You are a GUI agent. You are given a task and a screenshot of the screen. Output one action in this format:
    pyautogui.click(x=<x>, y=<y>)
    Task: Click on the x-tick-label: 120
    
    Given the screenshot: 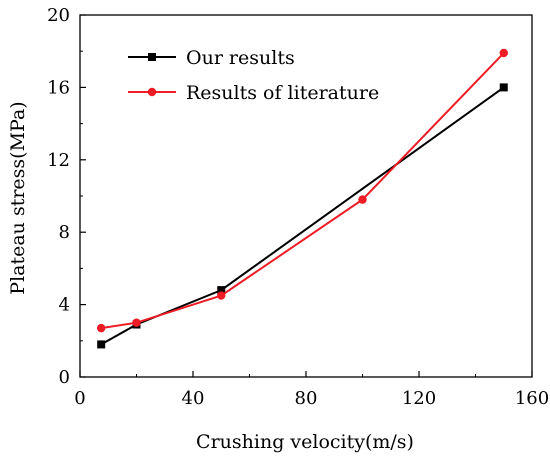 What is the action you would take?
    pyautogui.click(x=419, y=398)
    